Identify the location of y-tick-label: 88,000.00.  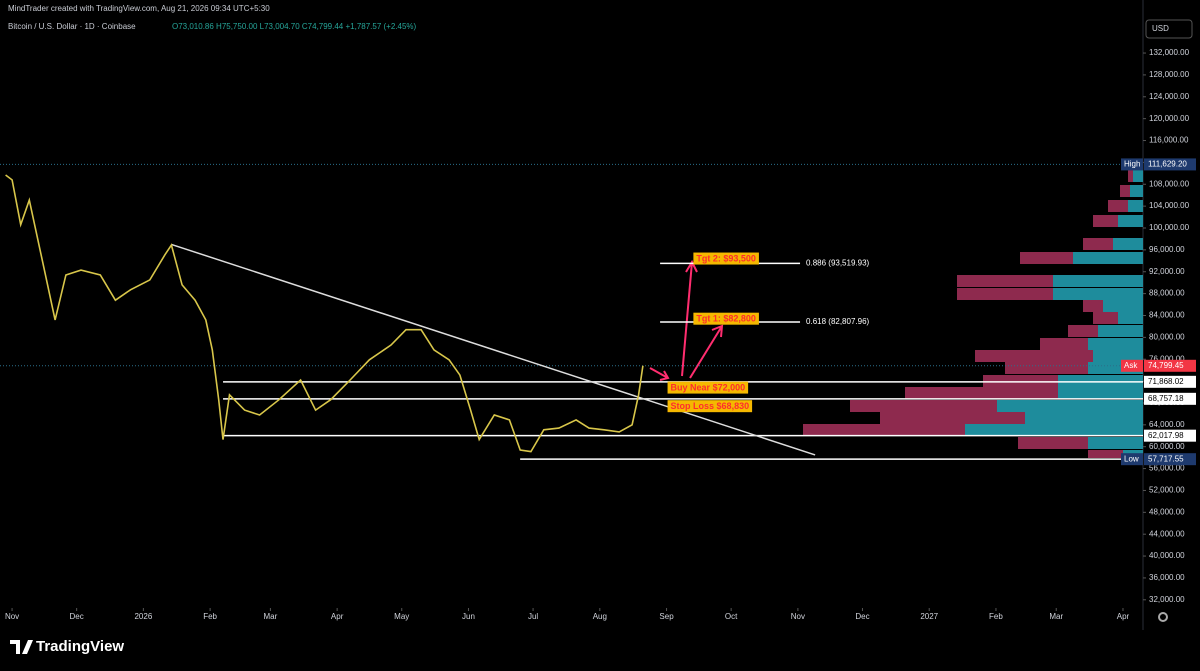
(1167, 293).